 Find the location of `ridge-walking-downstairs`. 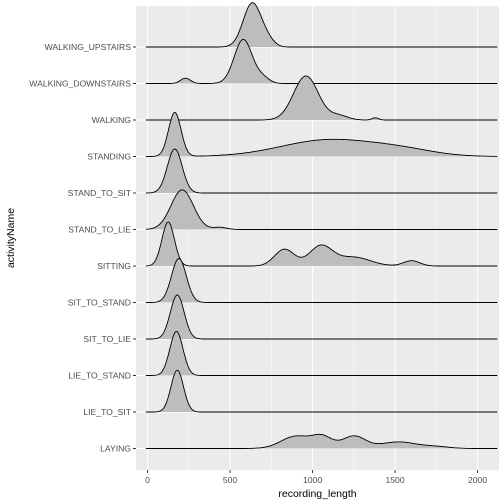

ridge-walking-downstairs is located at coordinates (321, 61).